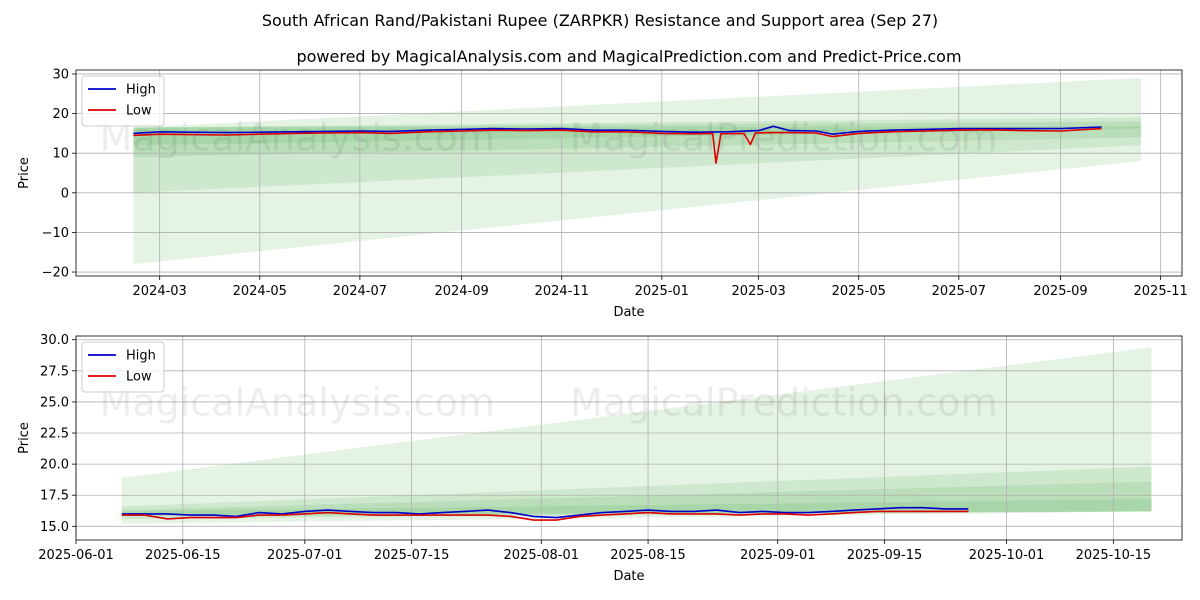 This screenshot has width=1200, height=600. I want to click on x-tick-label: 2025-06-15, so click(183, 555).